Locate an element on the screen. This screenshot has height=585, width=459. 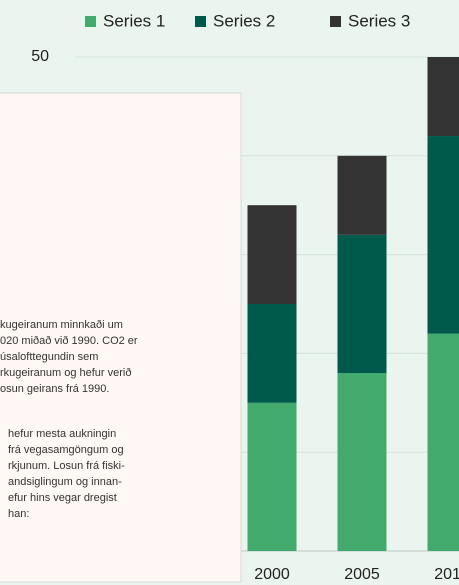
paragraph-line: frá vegasamgöngum og is located at coordinates (66, 450).